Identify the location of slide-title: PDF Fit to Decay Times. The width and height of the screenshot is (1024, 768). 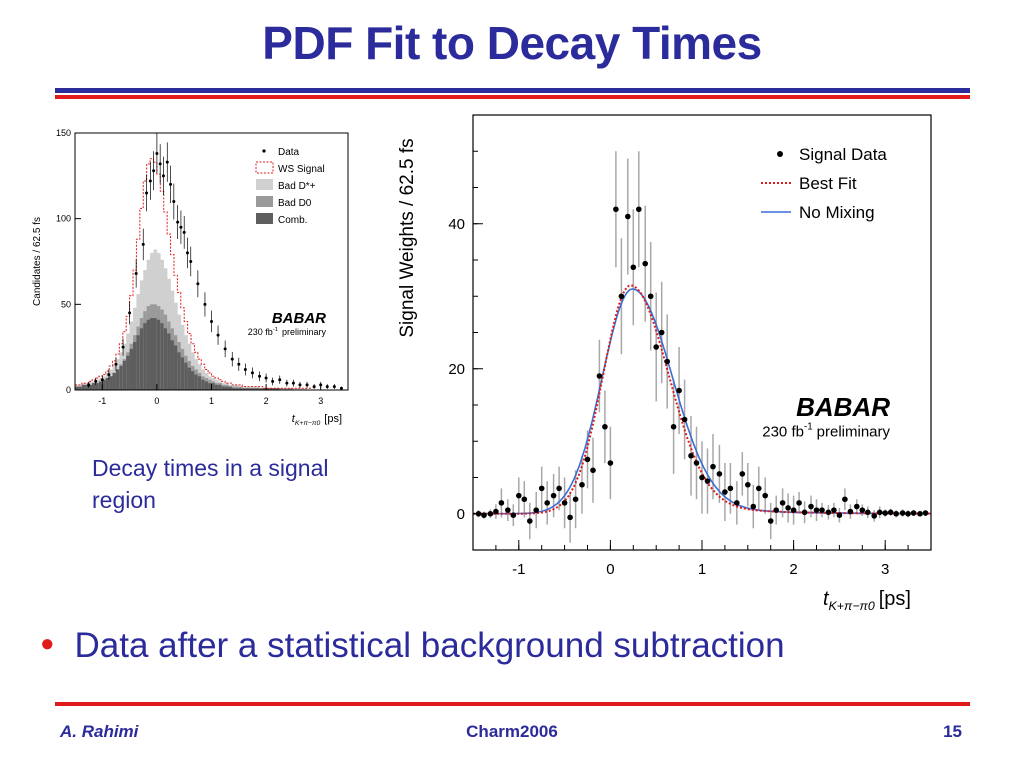
(512, 43).